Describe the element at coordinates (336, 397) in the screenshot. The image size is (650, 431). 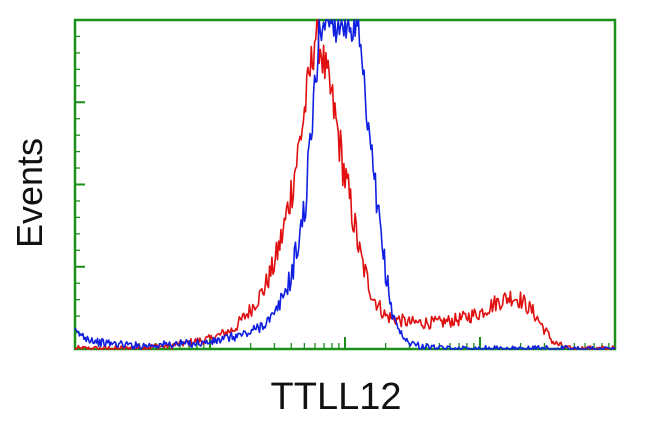
I see `x-axis-title: TTLL12` at that location.